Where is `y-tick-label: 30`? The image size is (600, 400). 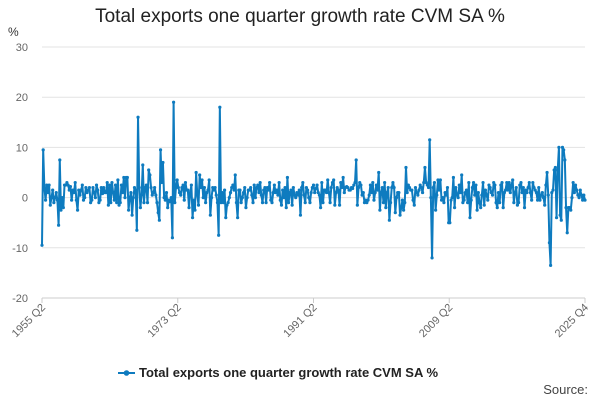 y-tick-label: 30 is located at coordinates (22, 48).